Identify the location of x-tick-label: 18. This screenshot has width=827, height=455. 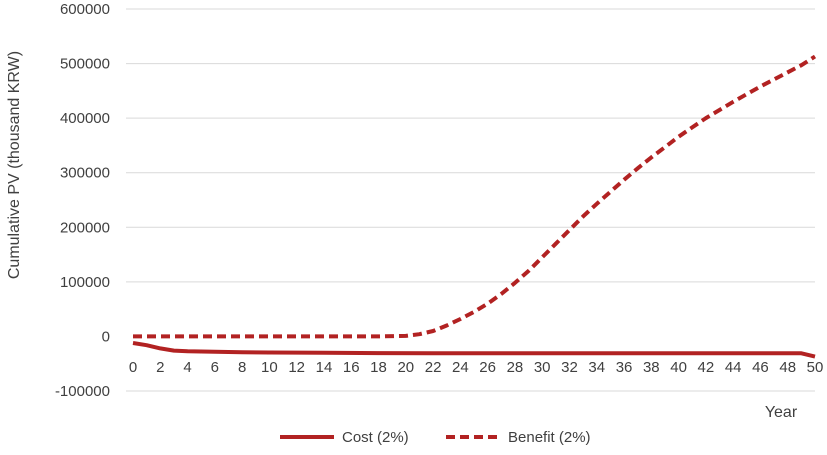
(378, 367).